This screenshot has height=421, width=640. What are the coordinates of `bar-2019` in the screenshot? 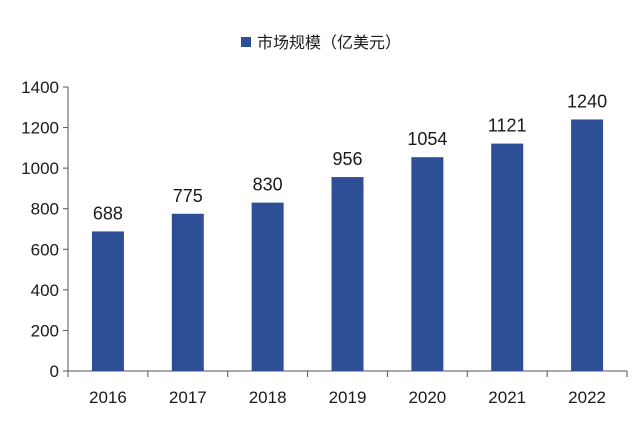 It's located at (347, 274).